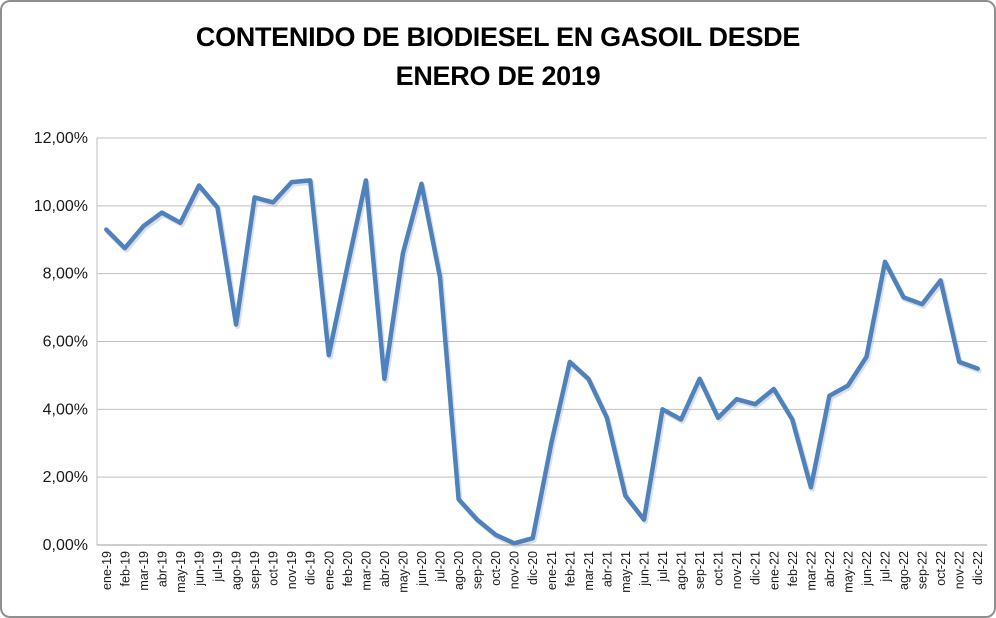 The width and height of the screenshot is (996, 618). Describe the element at coordinates (515, 570) in the screenshot. I see `x-axis-label: nov-20` at that location.